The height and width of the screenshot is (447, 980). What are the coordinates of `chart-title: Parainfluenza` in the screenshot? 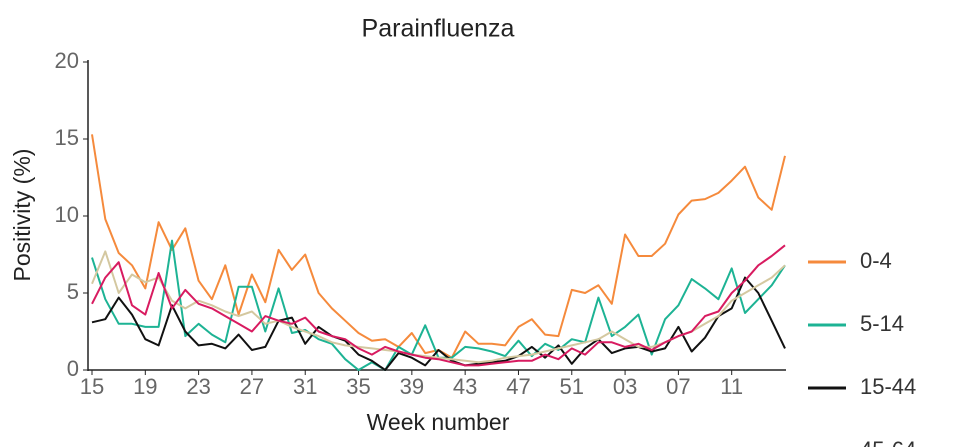 It's located at (438, 29).